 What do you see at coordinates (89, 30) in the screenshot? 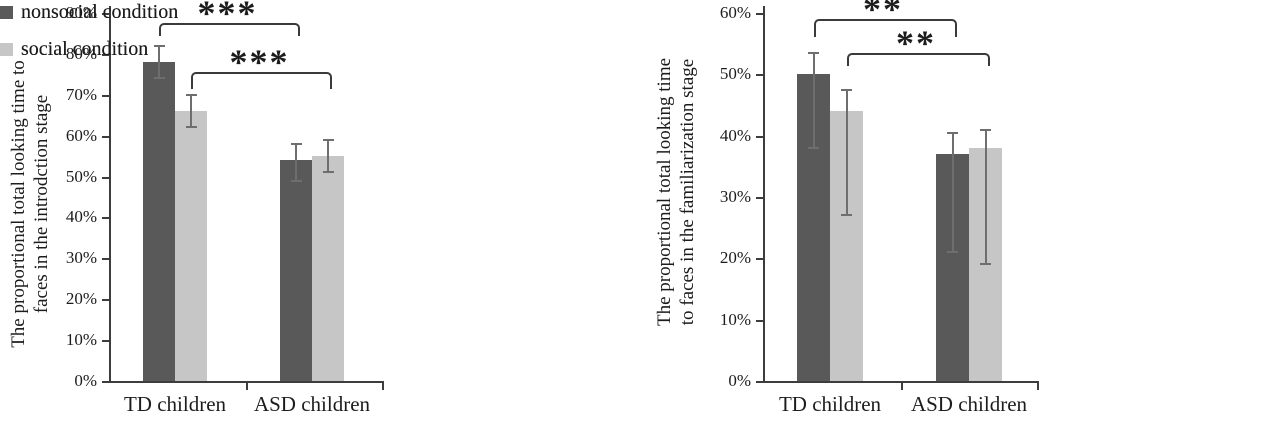
I see `legend: nonsocial condition social condition` at bounding box center [89, 30].